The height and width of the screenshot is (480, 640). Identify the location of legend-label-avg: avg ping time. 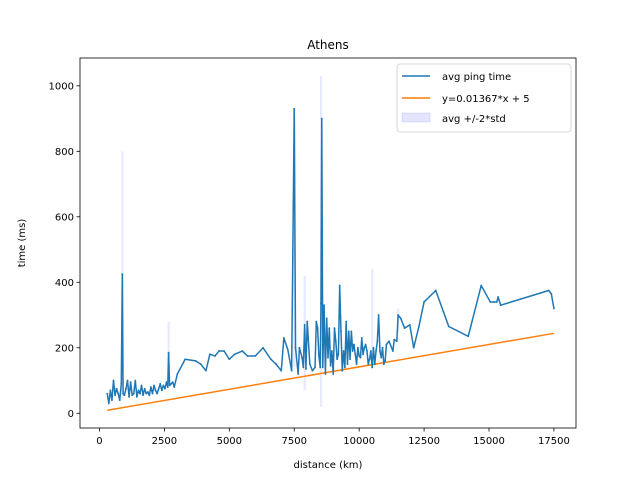
(476, 77).